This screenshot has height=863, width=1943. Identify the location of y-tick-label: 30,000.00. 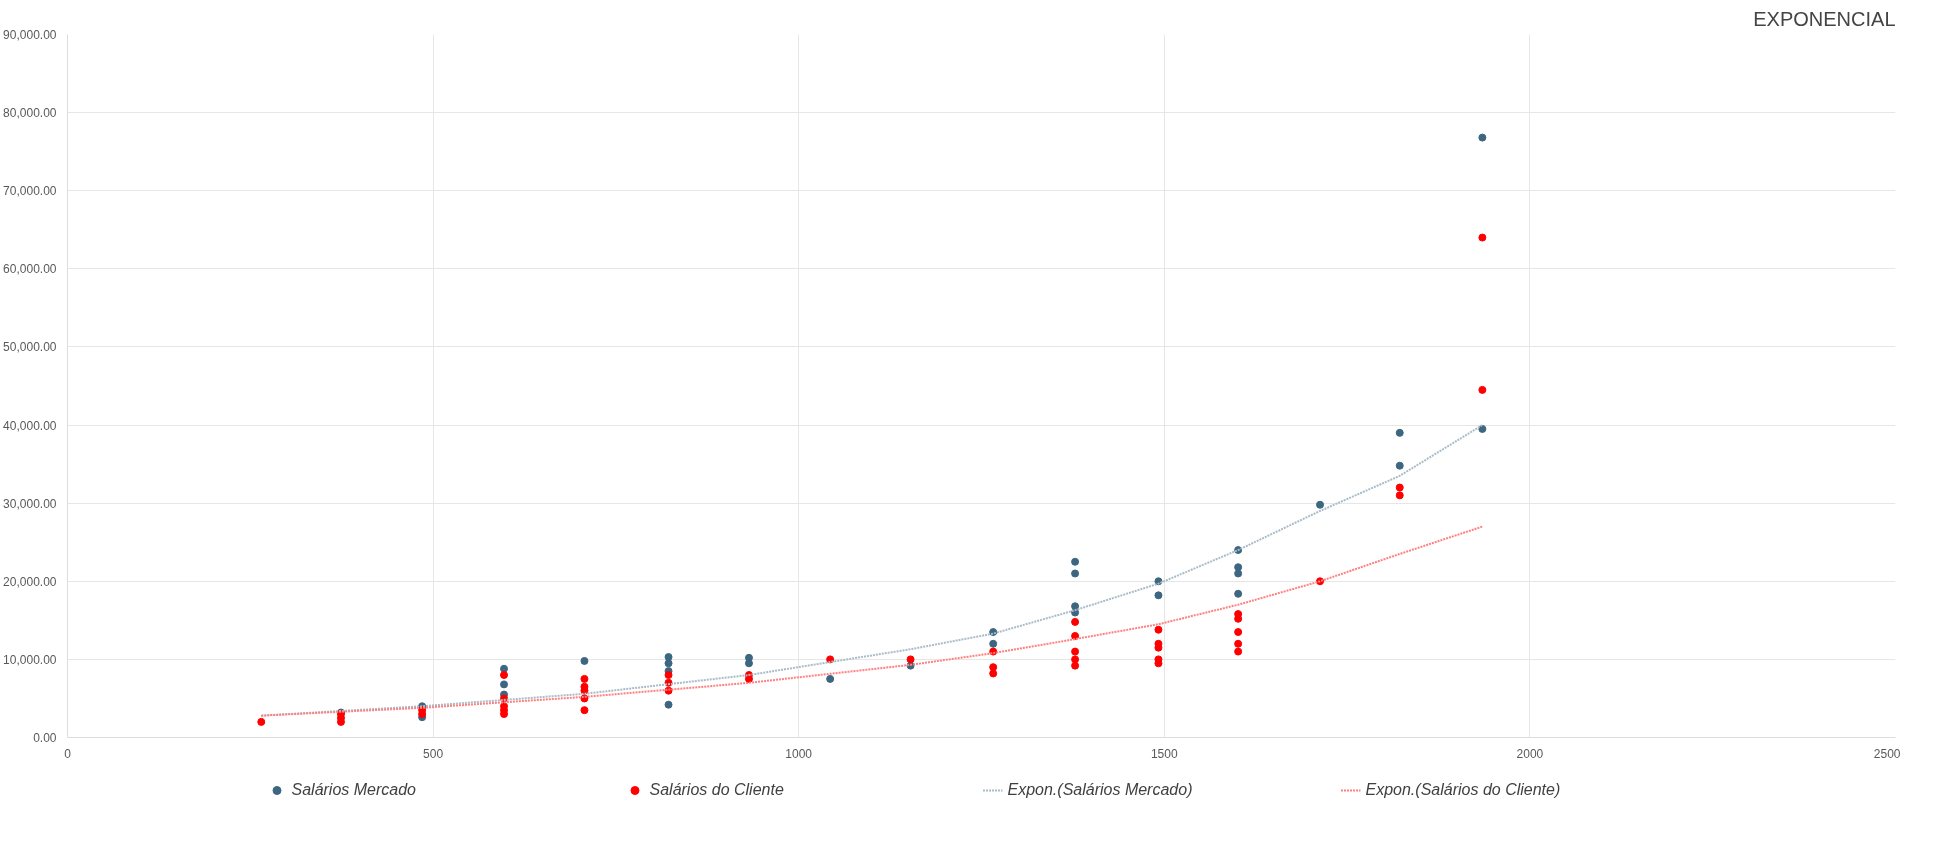
(30, 503).